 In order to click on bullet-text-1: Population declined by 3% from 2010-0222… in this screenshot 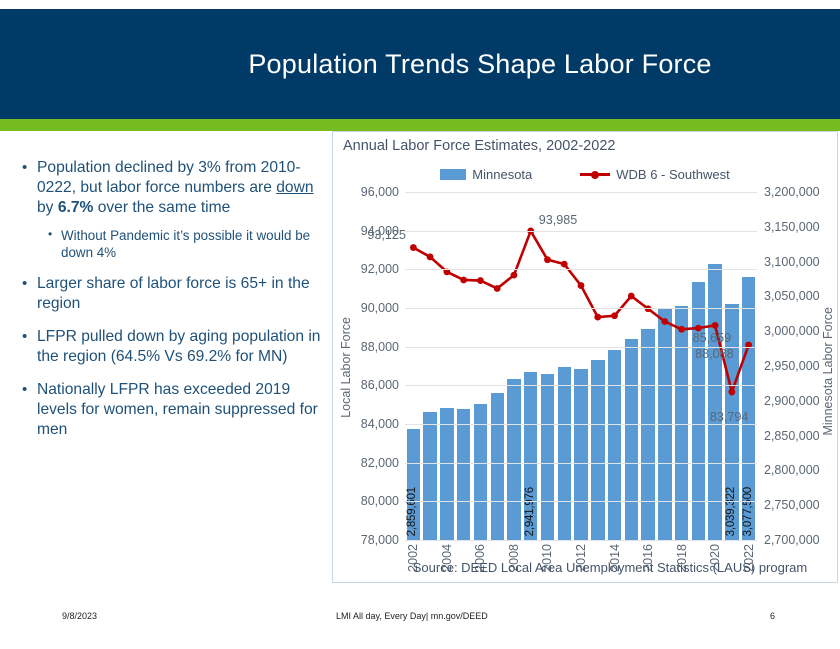, I will do `click(179, 188)`.